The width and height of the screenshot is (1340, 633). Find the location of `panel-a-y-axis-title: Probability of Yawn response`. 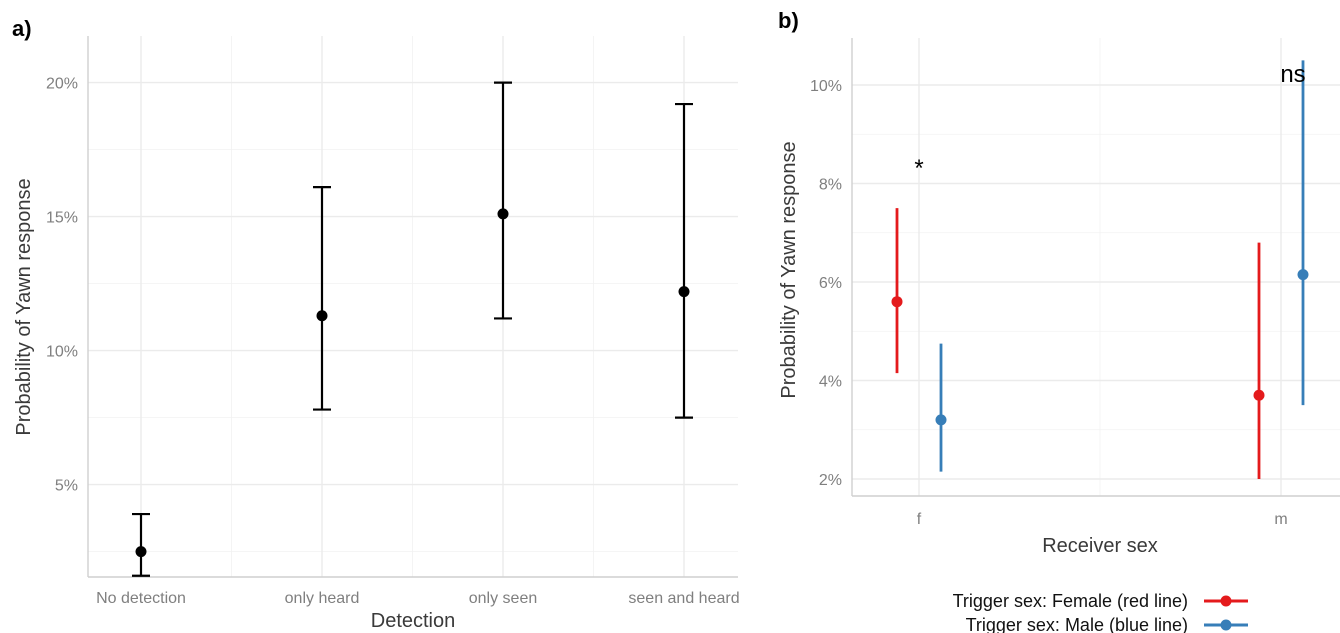

panel-a-y-axis-title: Probability of Yawn response is located at coordinates (24, 306).